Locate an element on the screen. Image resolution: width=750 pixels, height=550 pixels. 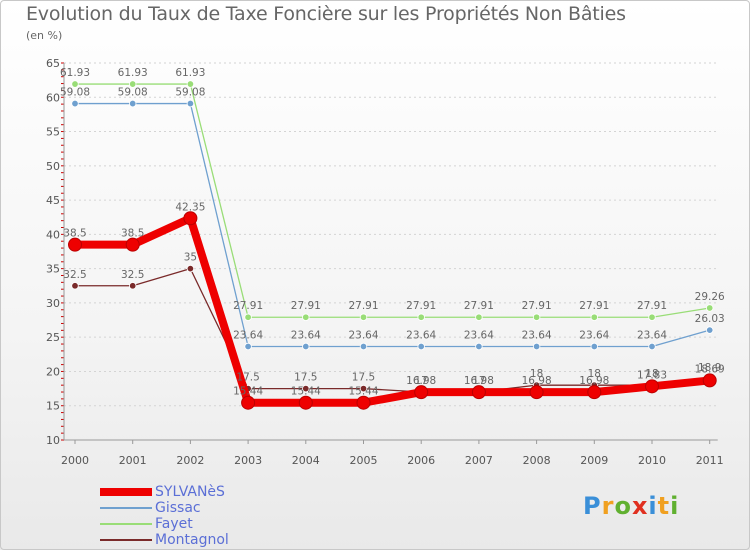
logo-letter: P is located at coordinates (592, 506).